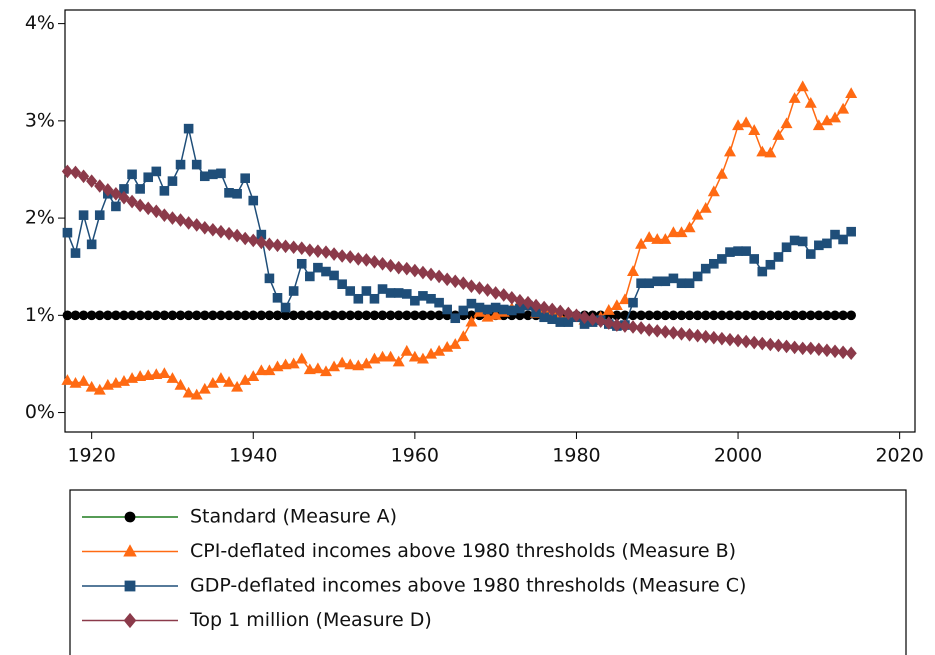 Image resolution: width=935 pixels, height=655 pixels. Describe the element at coordinates (40, 23) in the screenshot. I see `y-tick-label: 4%` at that location.